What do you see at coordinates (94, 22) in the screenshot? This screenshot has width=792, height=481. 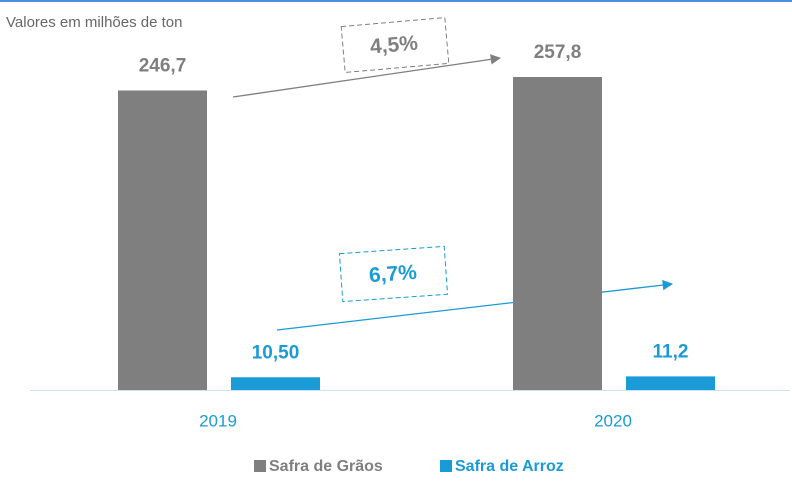 I see `subtitle: Valores em milhões de ton` at bounding box center [94, 22].